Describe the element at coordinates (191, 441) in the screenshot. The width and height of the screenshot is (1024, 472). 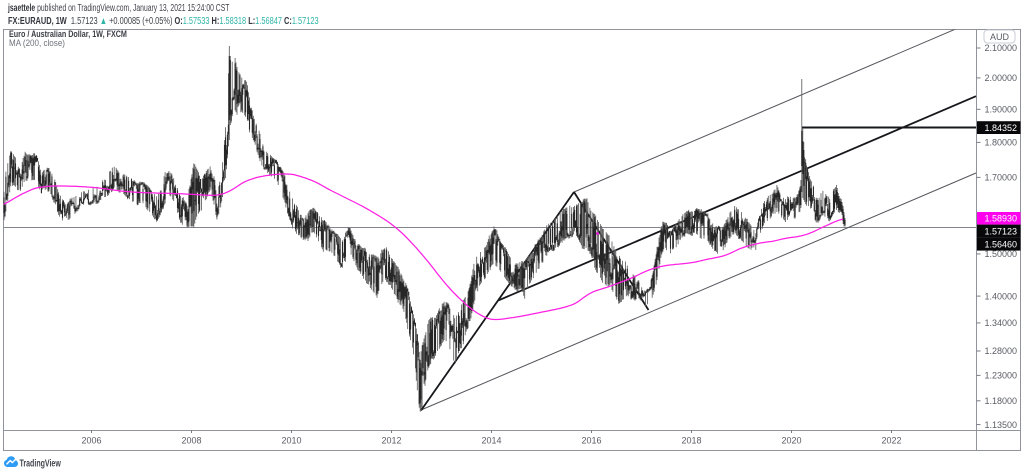
I see `svg-text: 2008` at that location.